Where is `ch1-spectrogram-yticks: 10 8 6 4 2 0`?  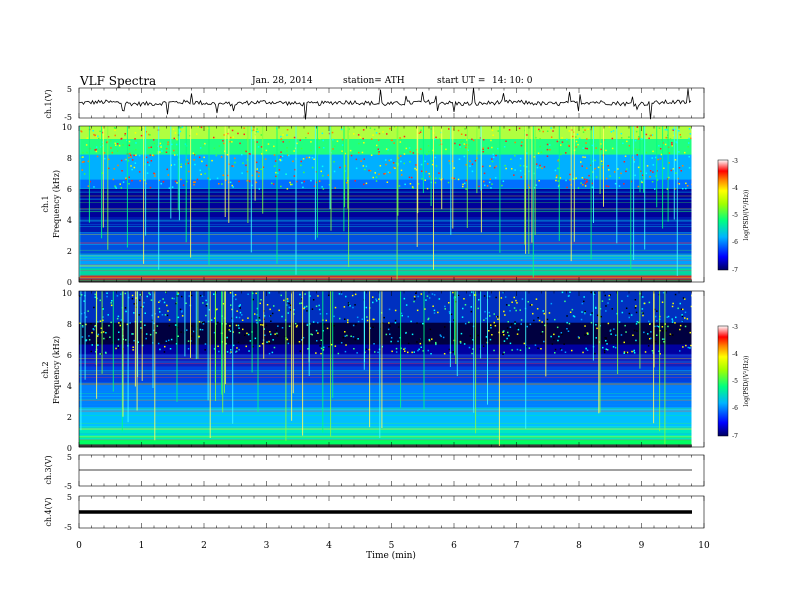 ch1-spectrogram-yticks: 10 8 6 4 2 0 is located at coordinates (67, 205).